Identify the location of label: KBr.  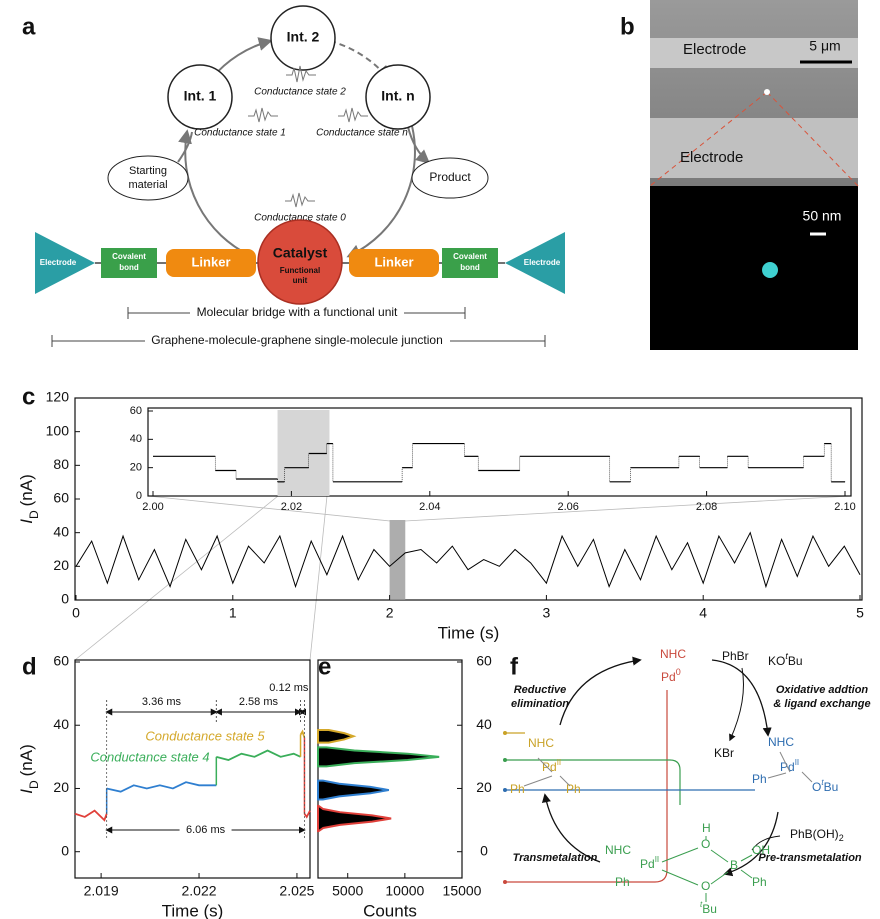
(724, 753).